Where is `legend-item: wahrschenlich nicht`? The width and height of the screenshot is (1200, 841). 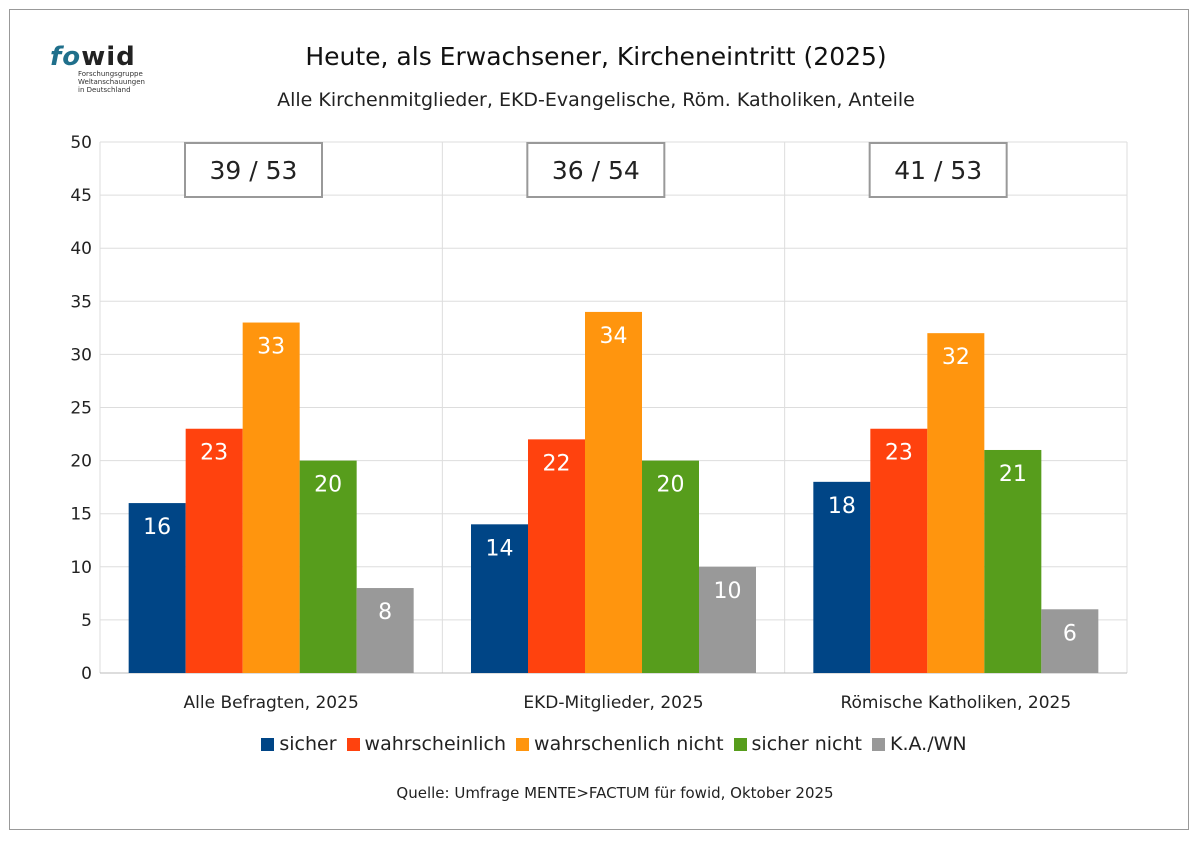 legend-item: wahrschenlich nicht is located at coordinates (620, 744).